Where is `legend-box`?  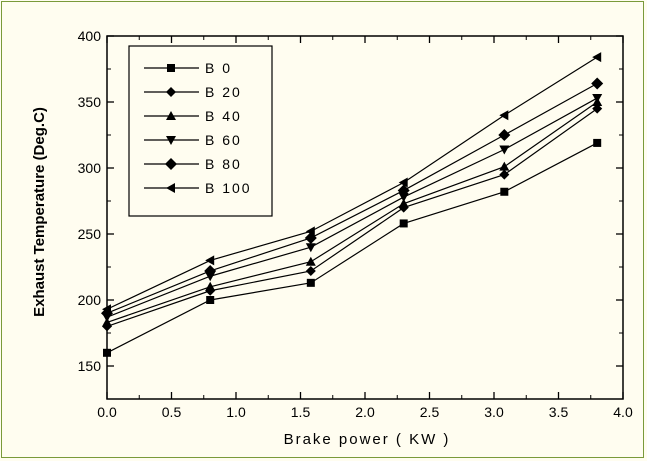
legend-box is located at coordinates (200, 131).